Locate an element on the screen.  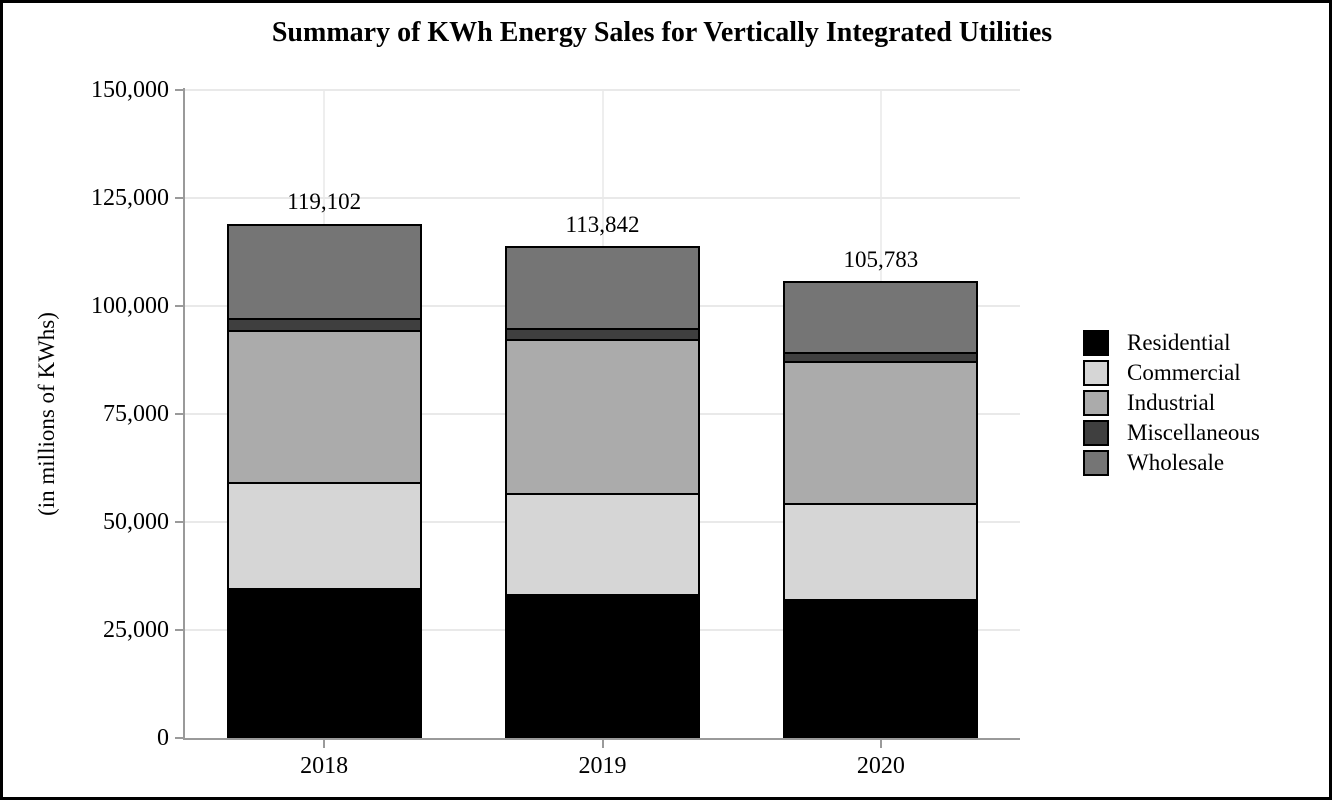
legend-swatch-industrial-icon is located at coordinates (1096, 403).